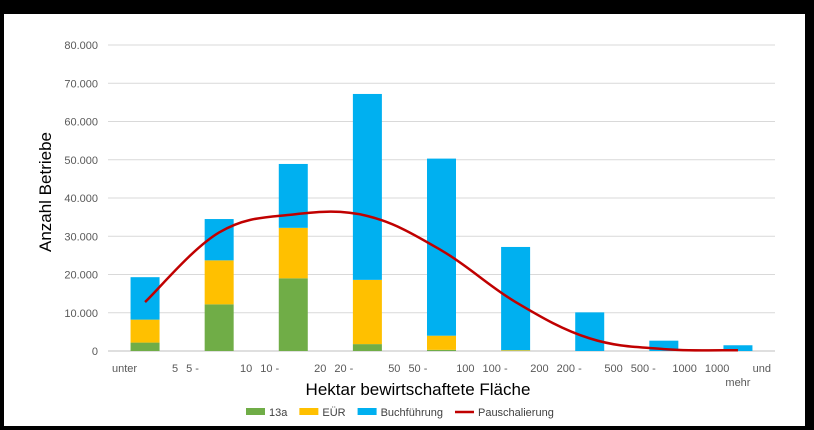 This screenshot has width=814, height=430. I want to click on x-tick-label: 20 -, so click(343, 369).